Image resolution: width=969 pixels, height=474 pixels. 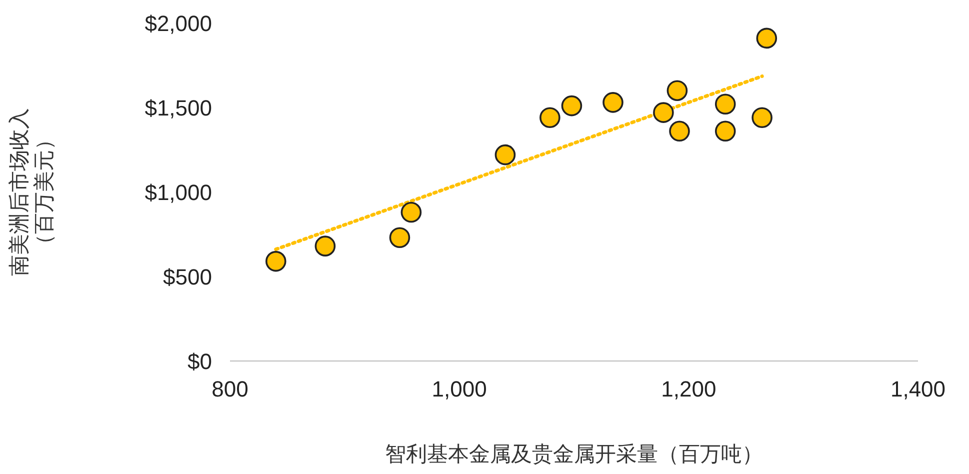 I want to click on y-tick-label: $2,000, so click(x=178, y=23).